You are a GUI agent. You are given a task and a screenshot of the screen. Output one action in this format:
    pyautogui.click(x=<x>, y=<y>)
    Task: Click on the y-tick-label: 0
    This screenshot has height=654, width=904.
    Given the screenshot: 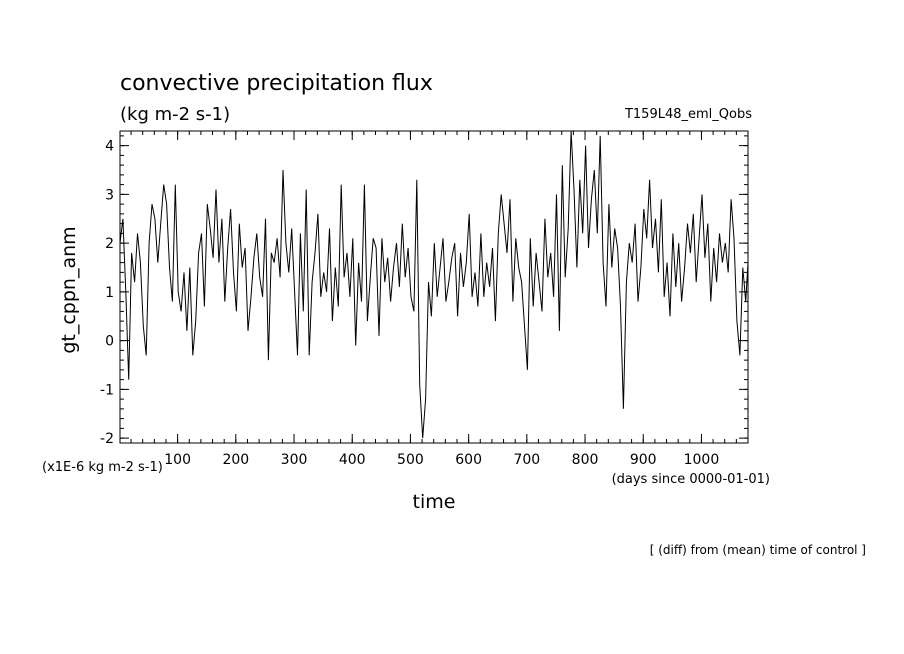 What is the action you would take?
    pyautogui.click(x=109, y=342)
    